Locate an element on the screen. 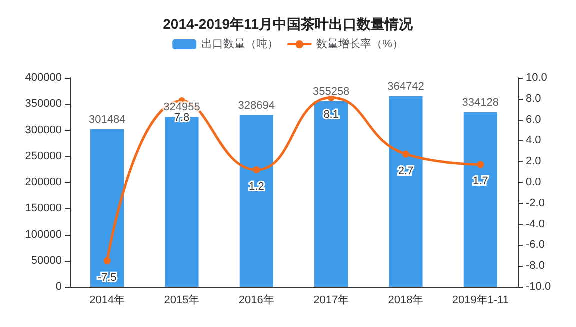  y2-tick-label: -4.0 is located at coordinates (535, 224).